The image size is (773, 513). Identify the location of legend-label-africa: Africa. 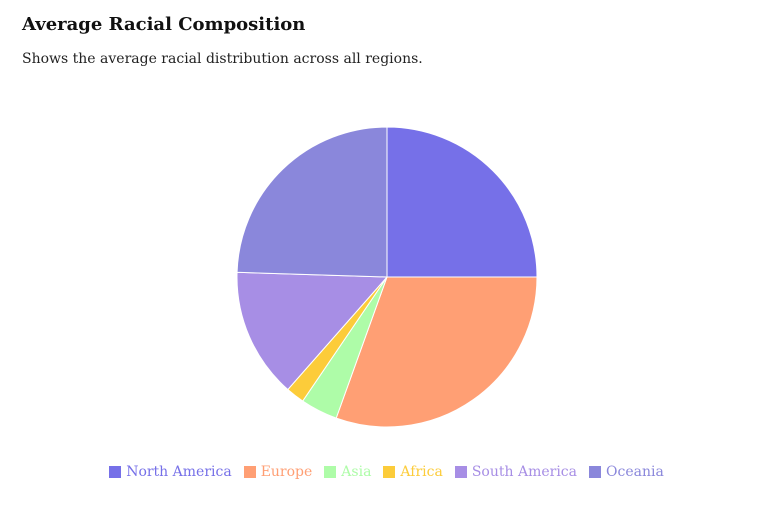
(421, 472).